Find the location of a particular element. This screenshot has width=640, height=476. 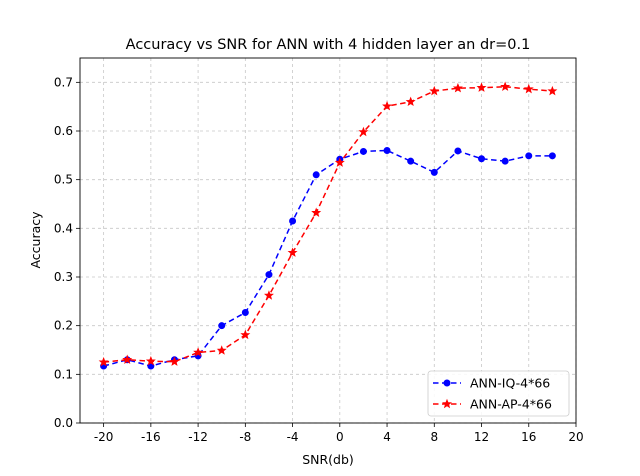

x-tick-label: -4 is located at coordinates (293, 437).